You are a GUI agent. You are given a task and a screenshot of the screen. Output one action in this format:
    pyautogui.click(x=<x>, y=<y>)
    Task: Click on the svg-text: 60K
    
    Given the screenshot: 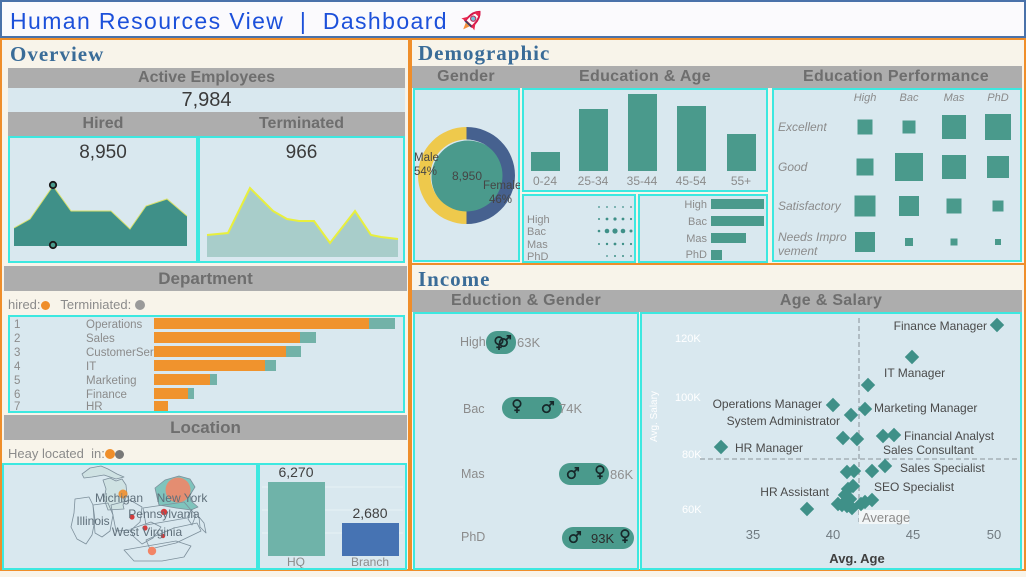 What is the action you would take?
    pyautogui.click(x=692, y=510)
    